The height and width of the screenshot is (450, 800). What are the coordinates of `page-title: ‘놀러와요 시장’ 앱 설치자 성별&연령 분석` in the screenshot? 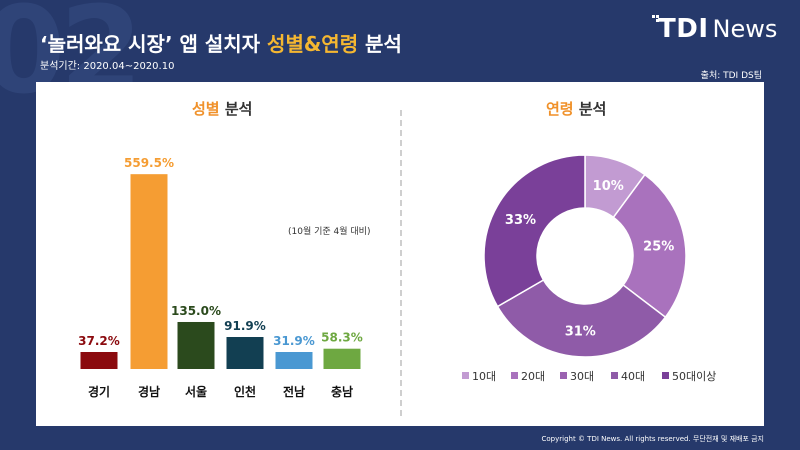 It's located at (221, 42).